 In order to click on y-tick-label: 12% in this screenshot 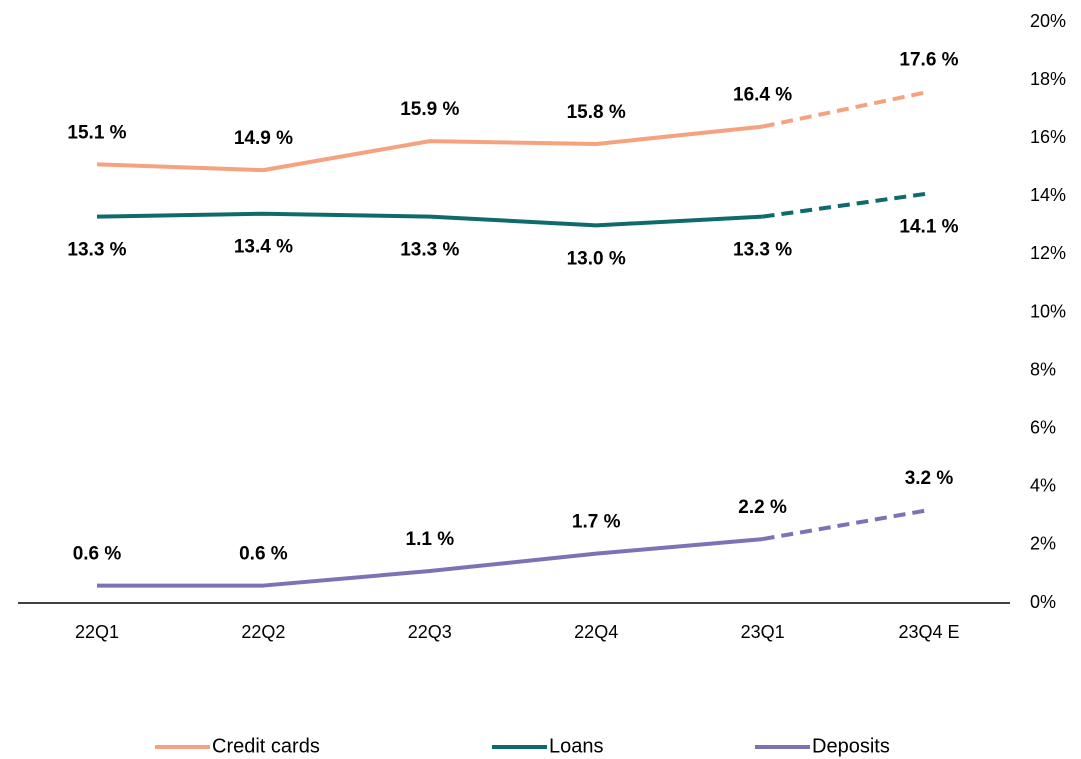, I will do `click(1048, 253)`.